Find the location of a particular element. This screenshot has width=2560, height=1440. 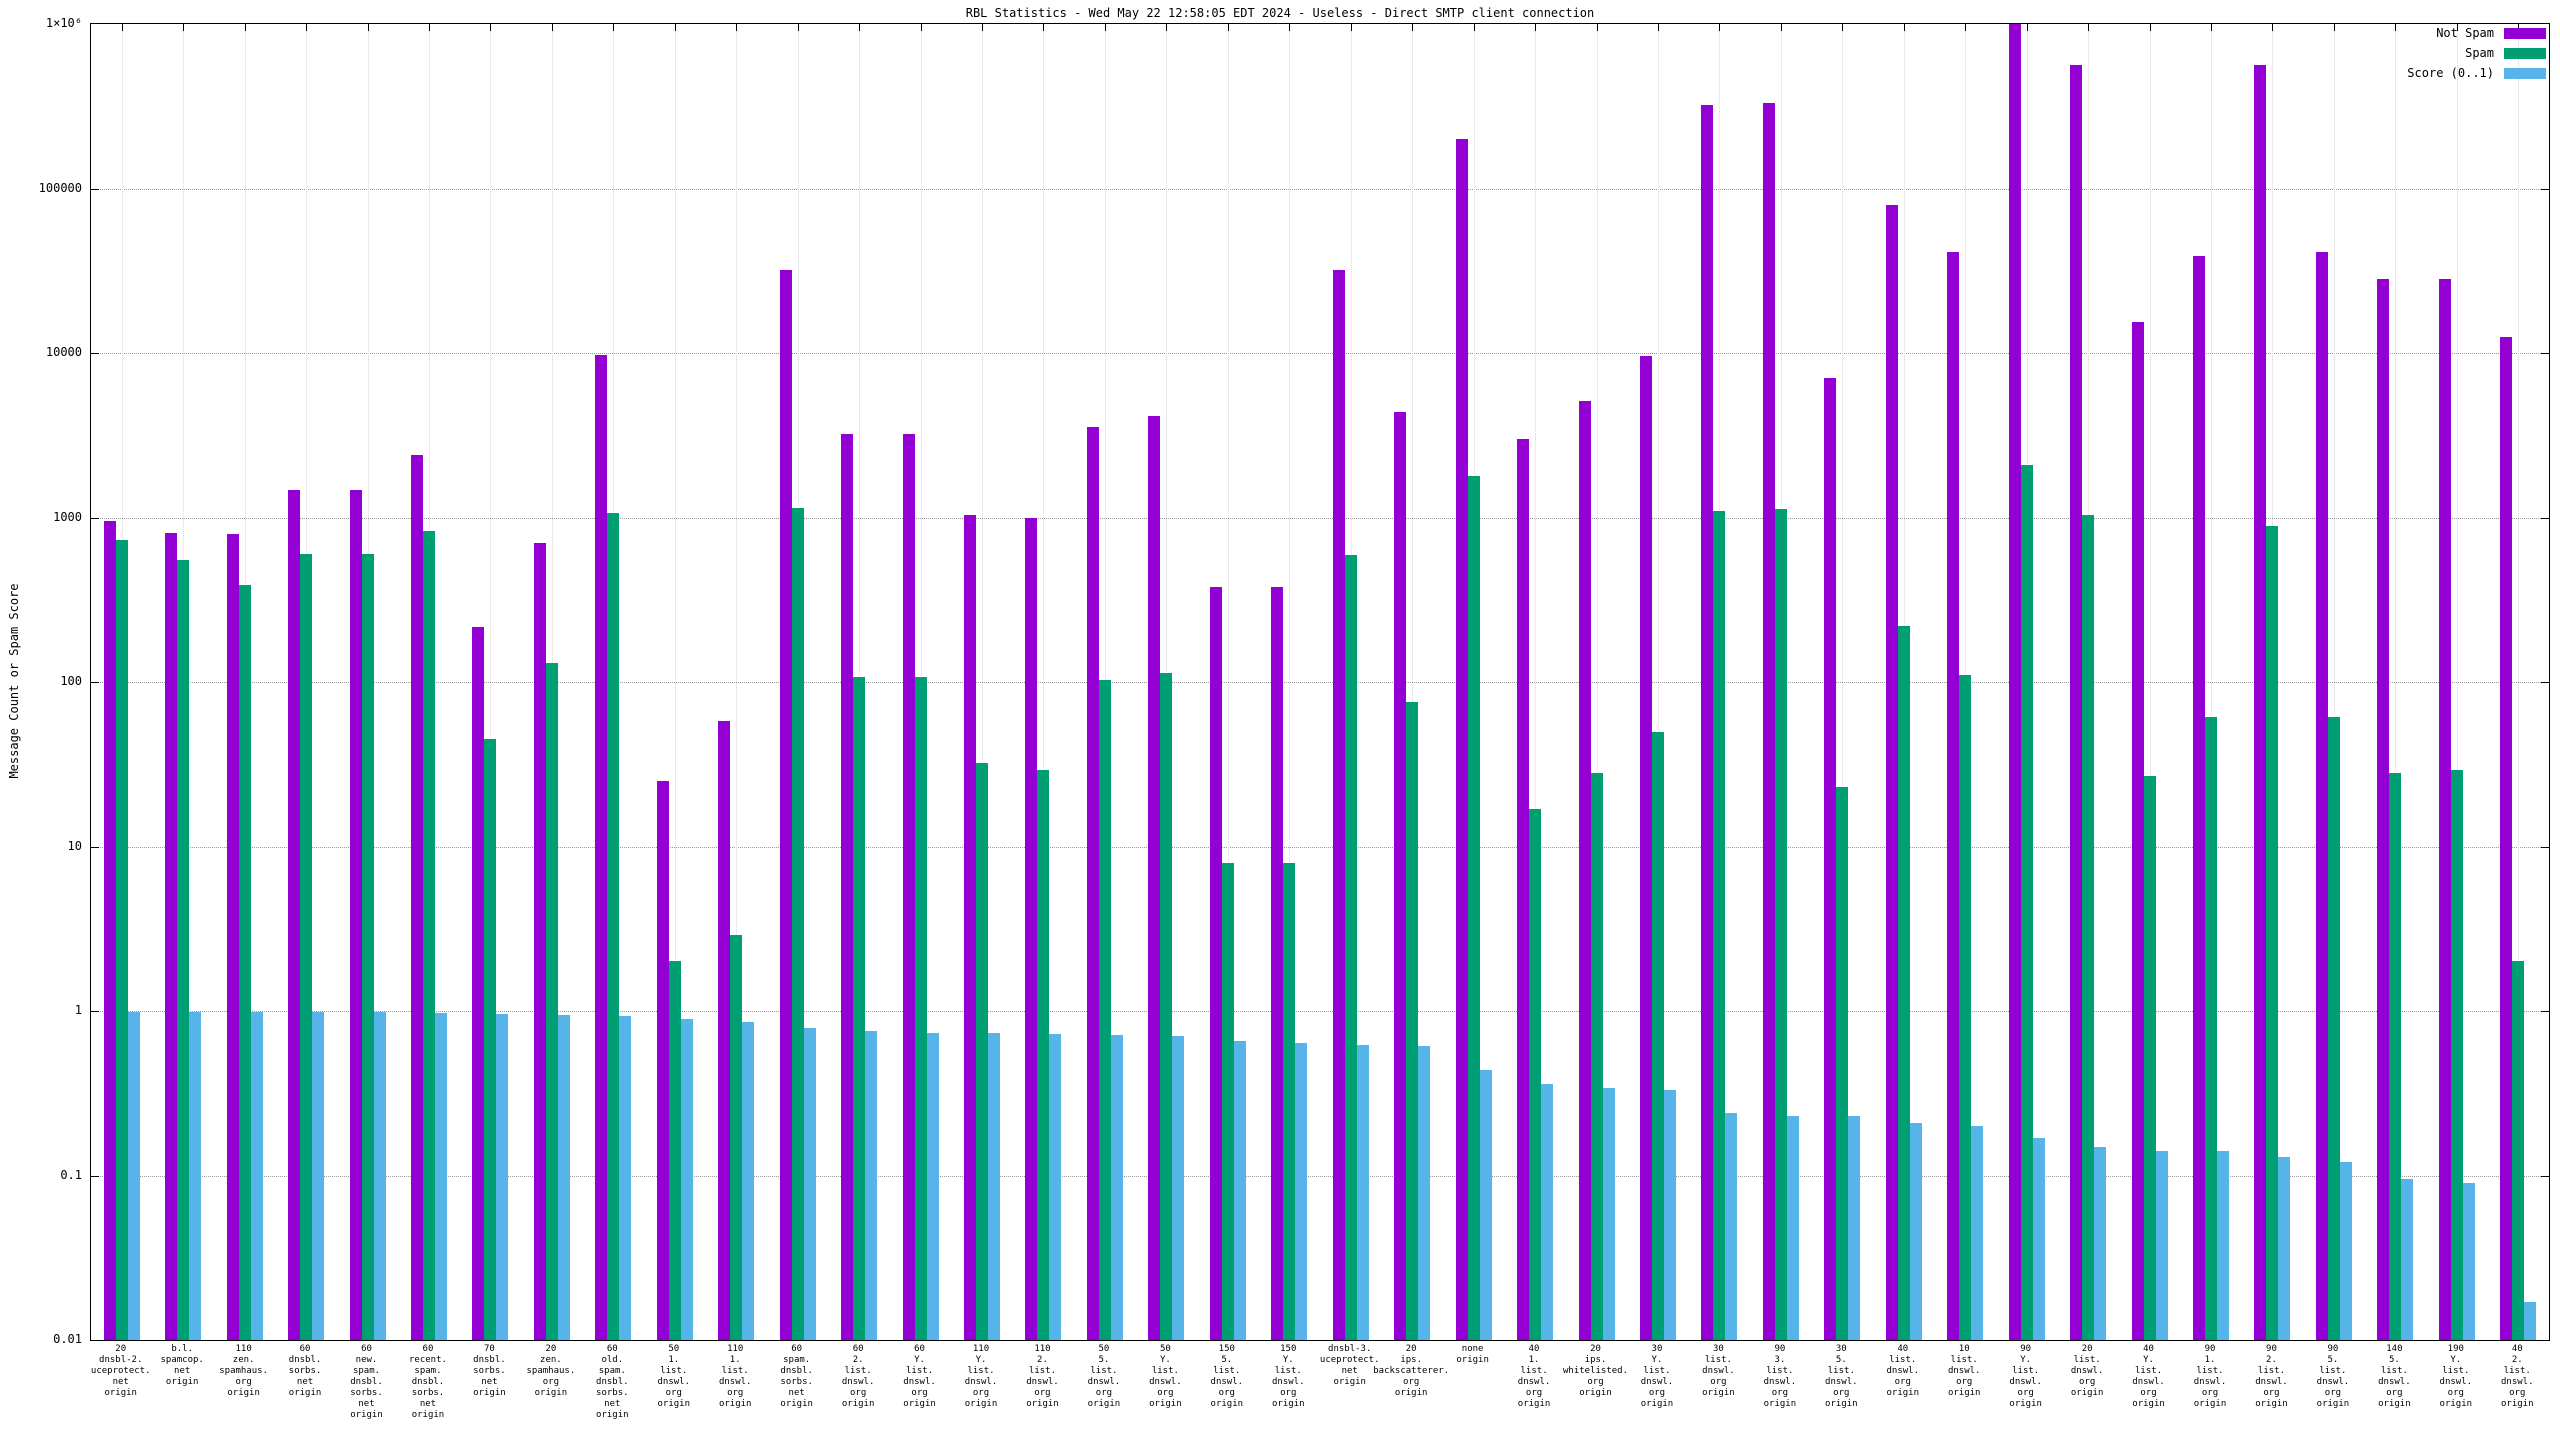

x-tick-label-line: new. is located at coordinates (366, 1360).